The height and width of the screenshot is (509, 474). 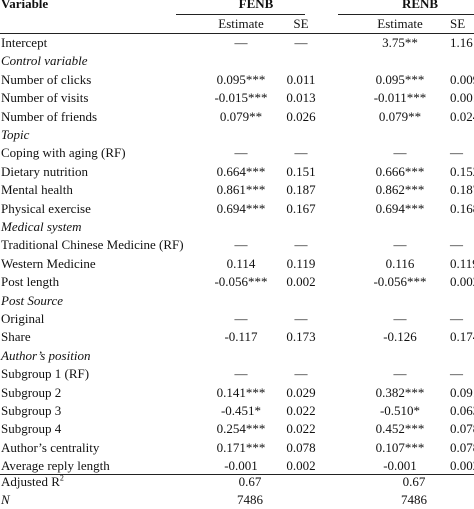 I want to click on table-row: Western Medicine 0.114 0.119 0.116 0.119, so click(x=237, y=264).